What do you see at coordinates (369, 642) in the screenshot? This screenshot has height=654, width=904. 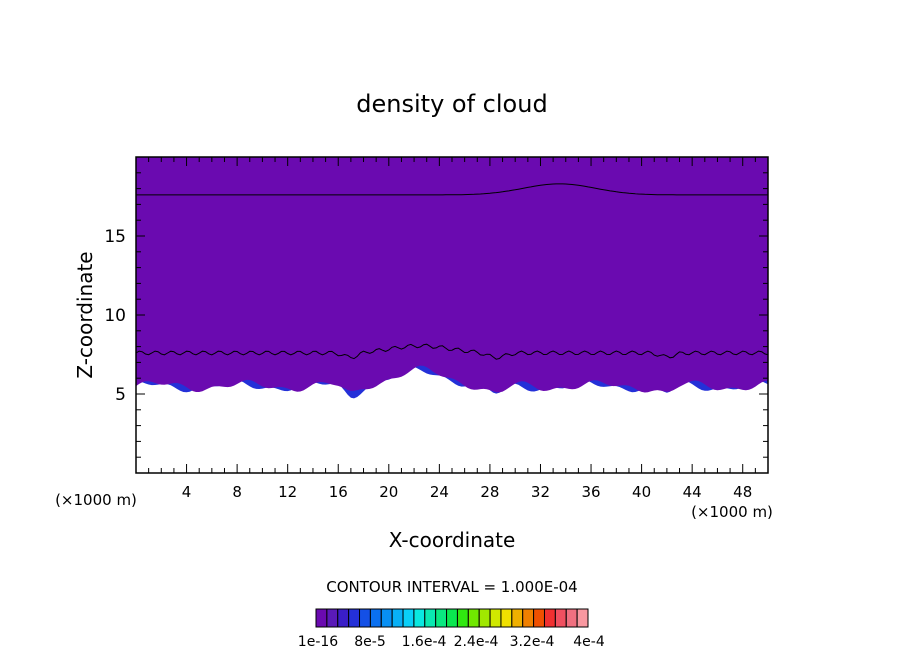 I see `colorbar-tick-label: 8e-5` at bounding box center [369, 642].